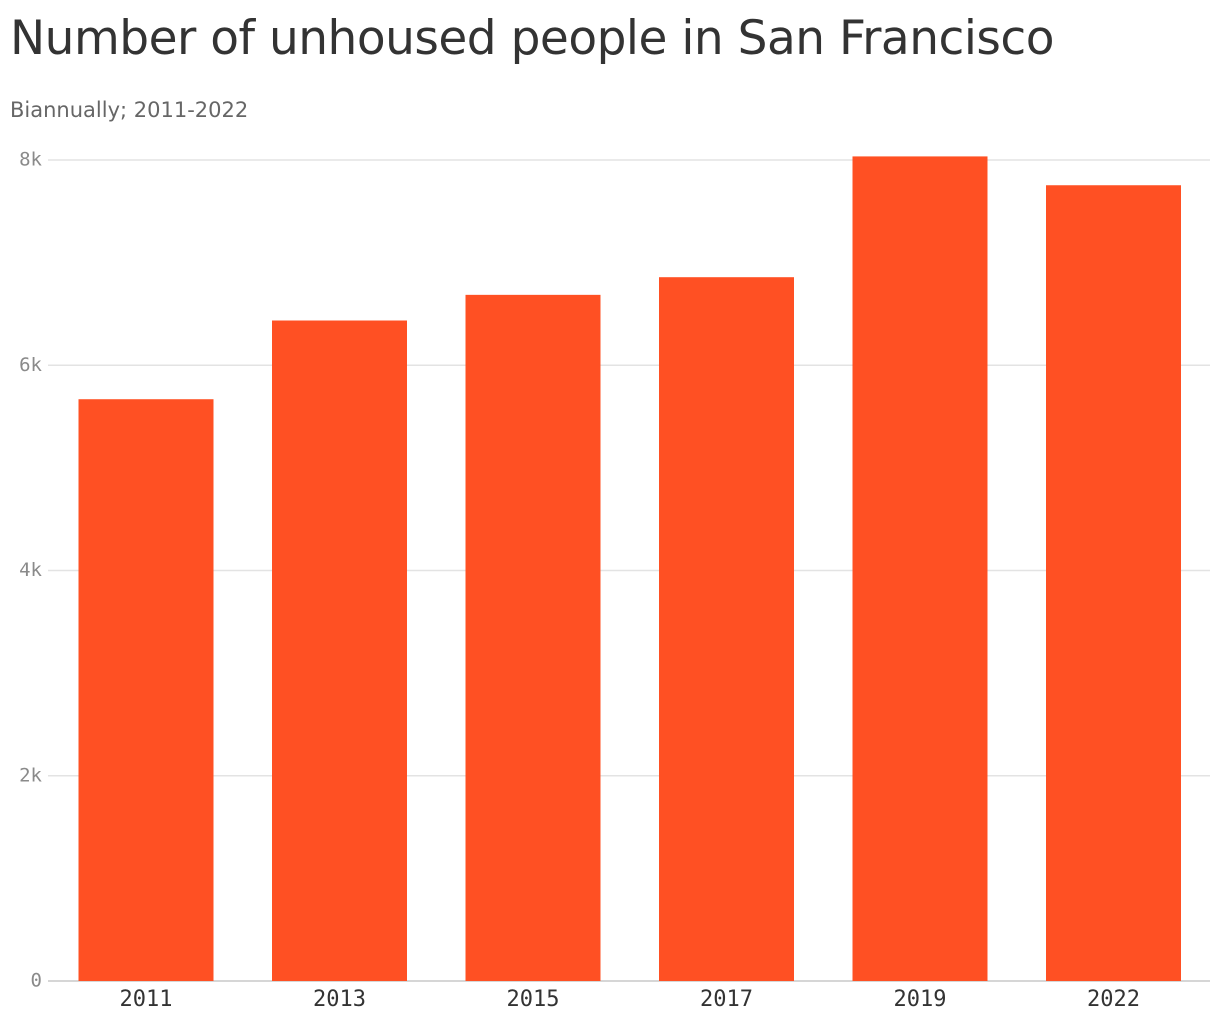 The width and height of the screenshot is (1220, 1020). Describe the element at coordinates (1113, 583) in the screenshot. I see `bar-2022` at that location.